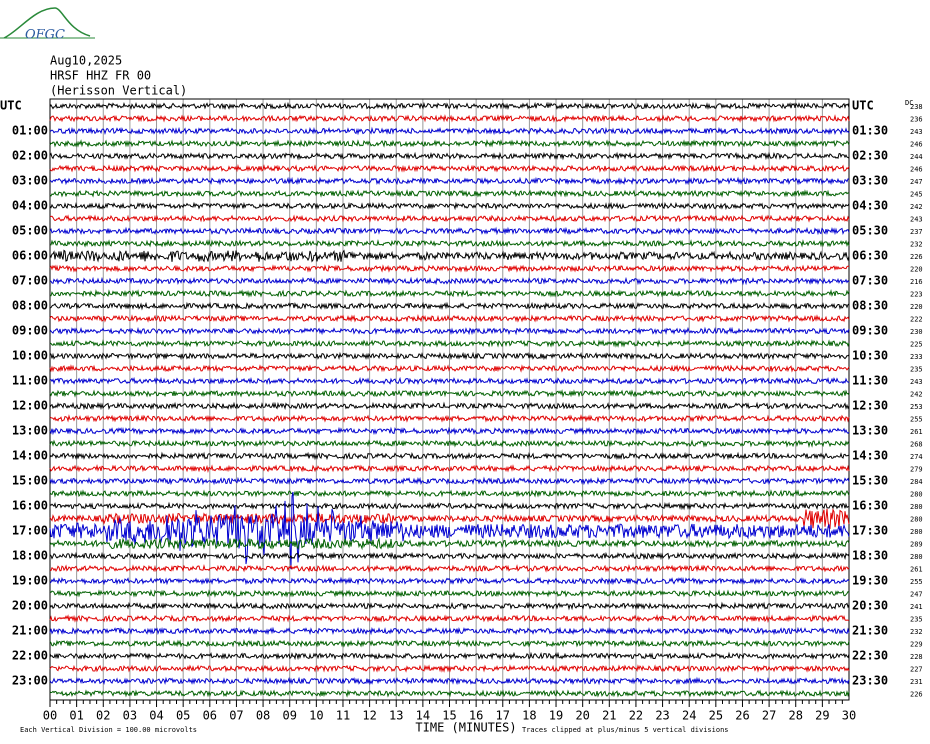 The image size is (930, 744). I want to click on dc-value: 232, so click(916, 245).